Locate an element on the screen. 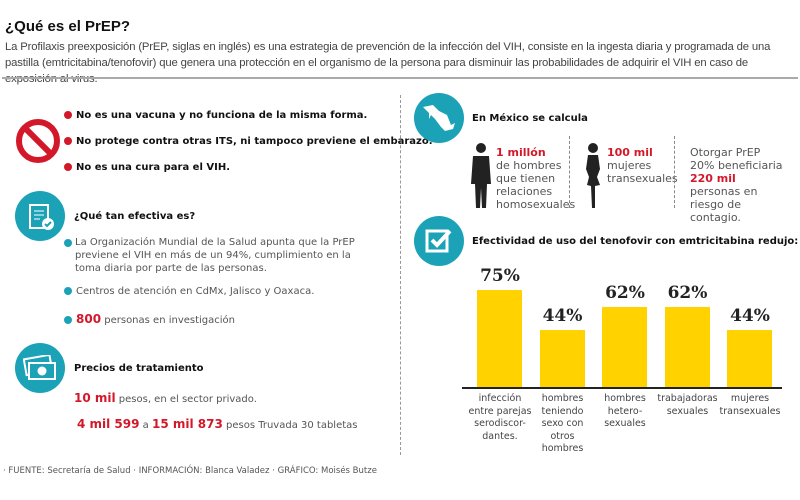 The height and width of the screenshot is (500, 800). efectiva-item: 800 personas en investigación is located at coordinates (149, 319).